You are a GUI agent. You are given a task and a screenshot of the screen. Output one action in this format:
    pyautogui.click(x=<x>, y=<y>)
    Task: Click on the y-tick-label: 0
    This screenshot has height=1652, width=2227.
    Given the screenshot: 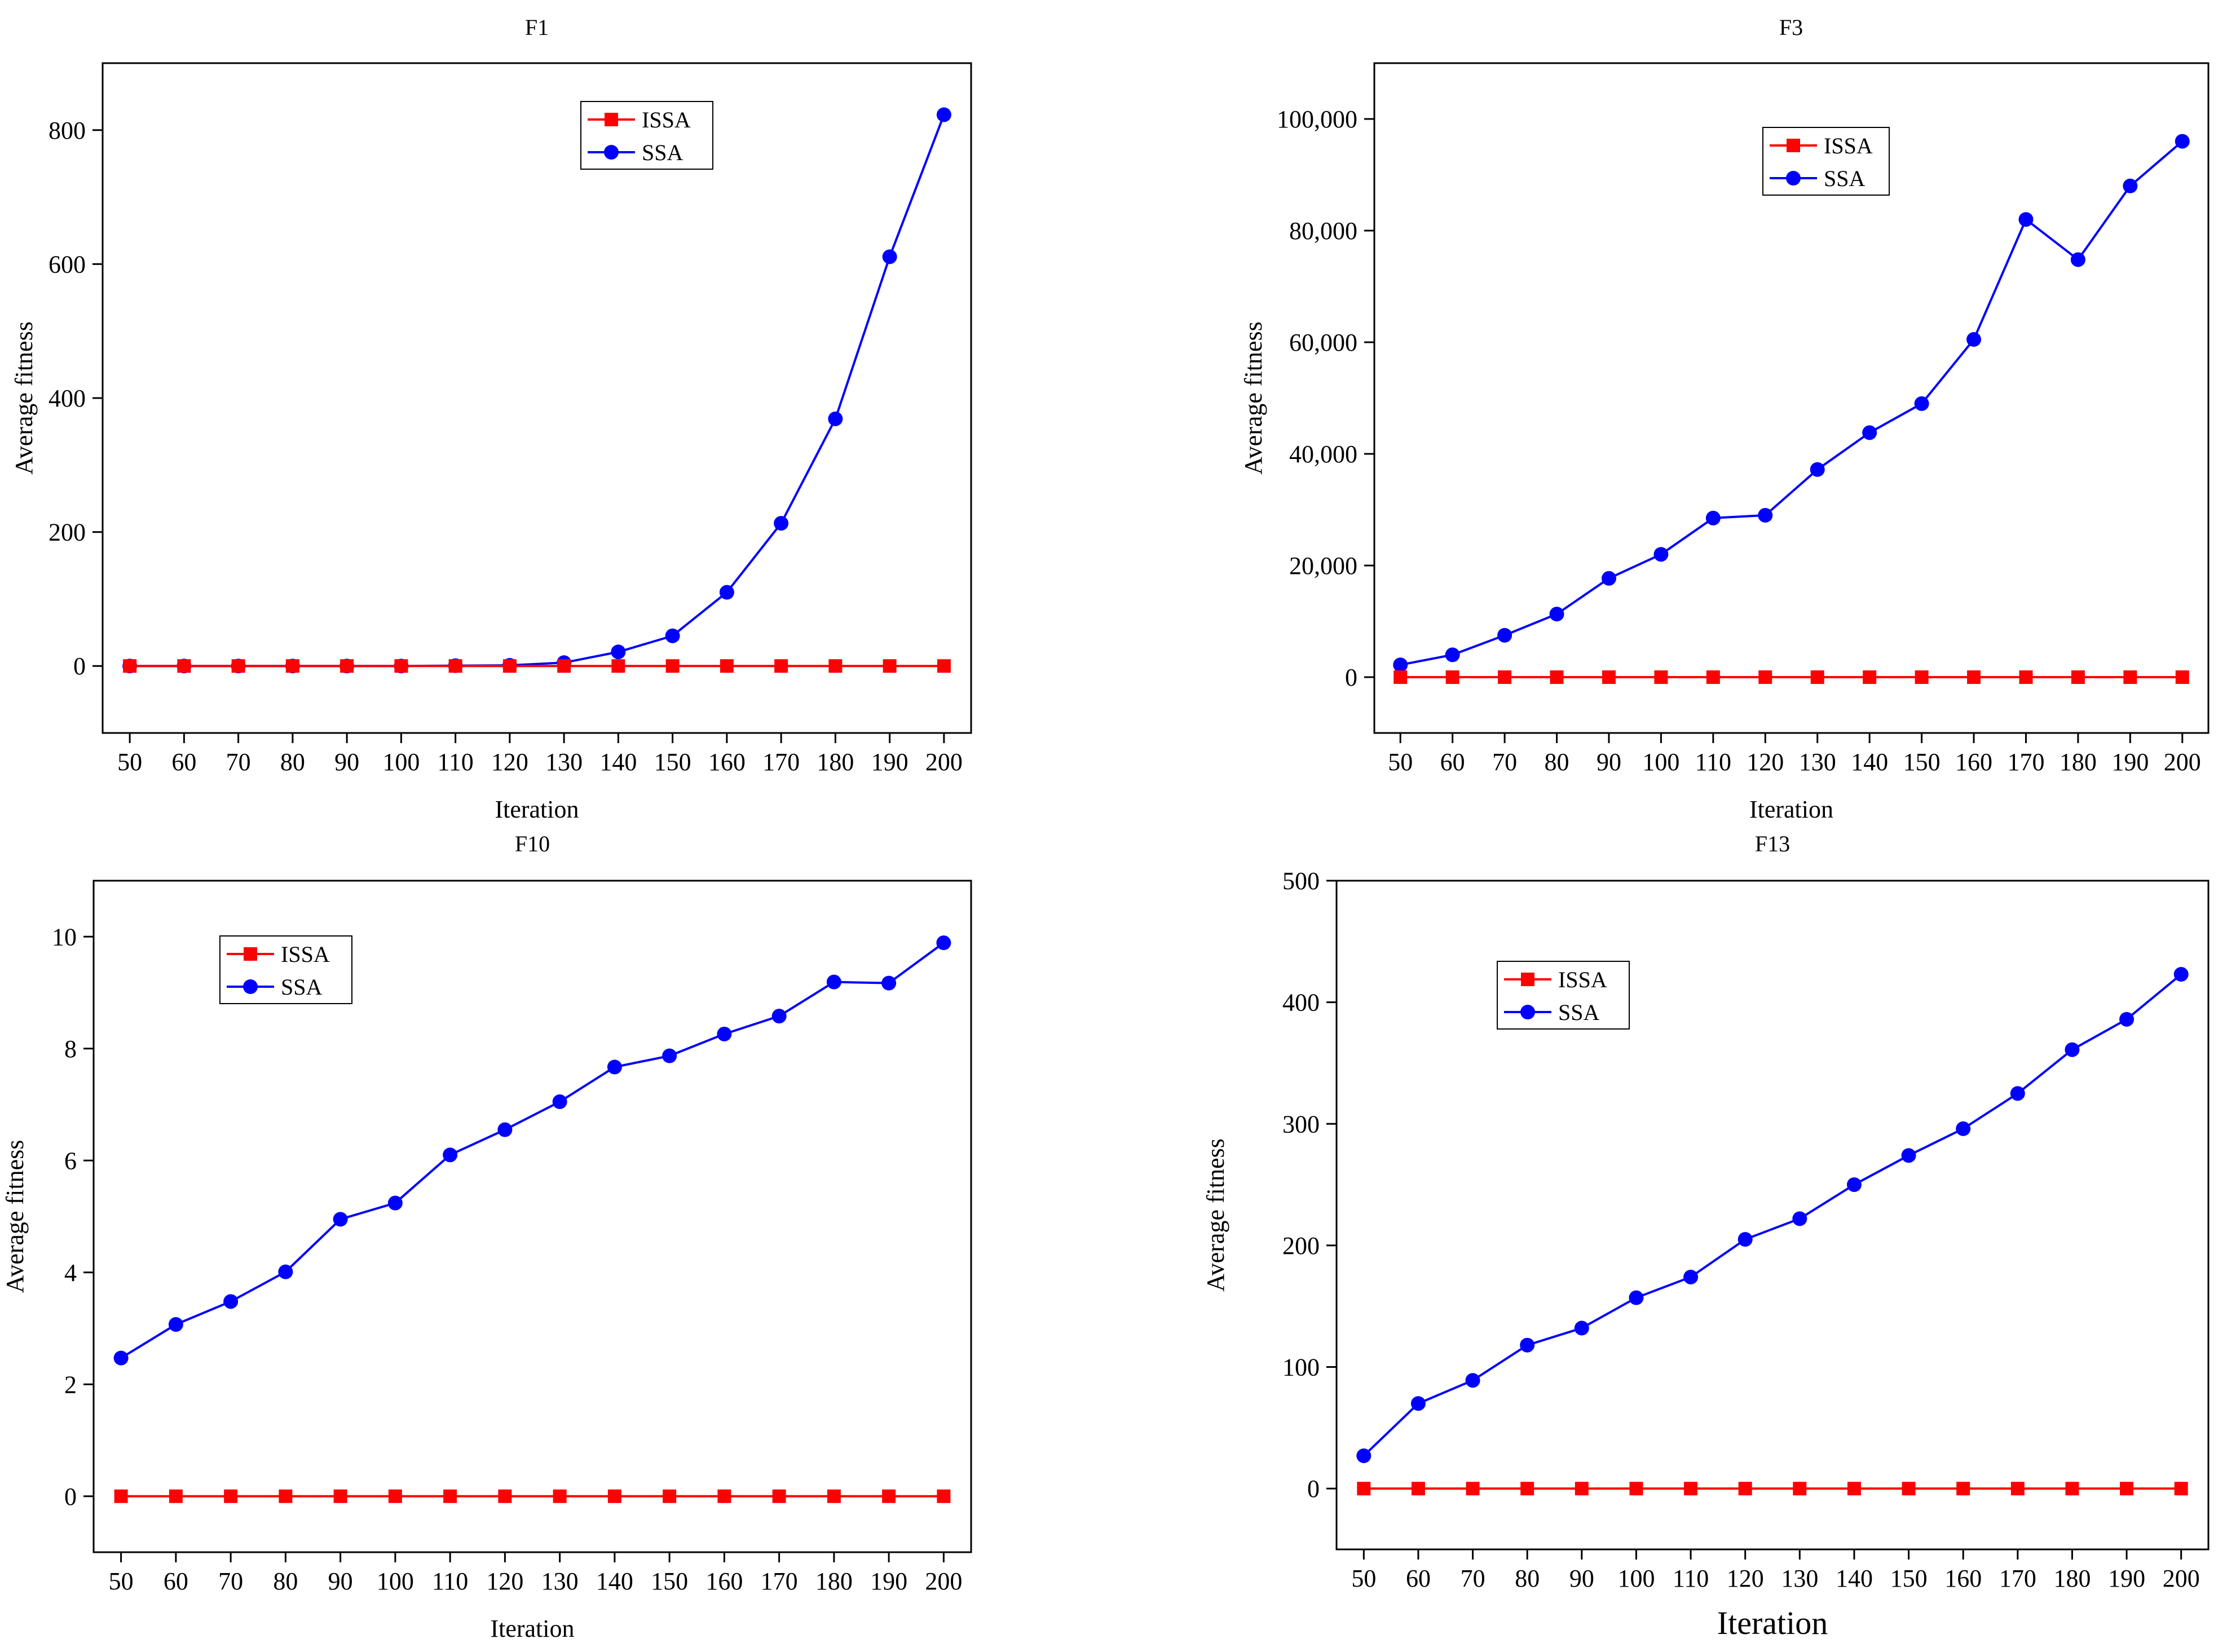 What is the action you would take?
    pyautogui.click(x=1313, y=1489)
    